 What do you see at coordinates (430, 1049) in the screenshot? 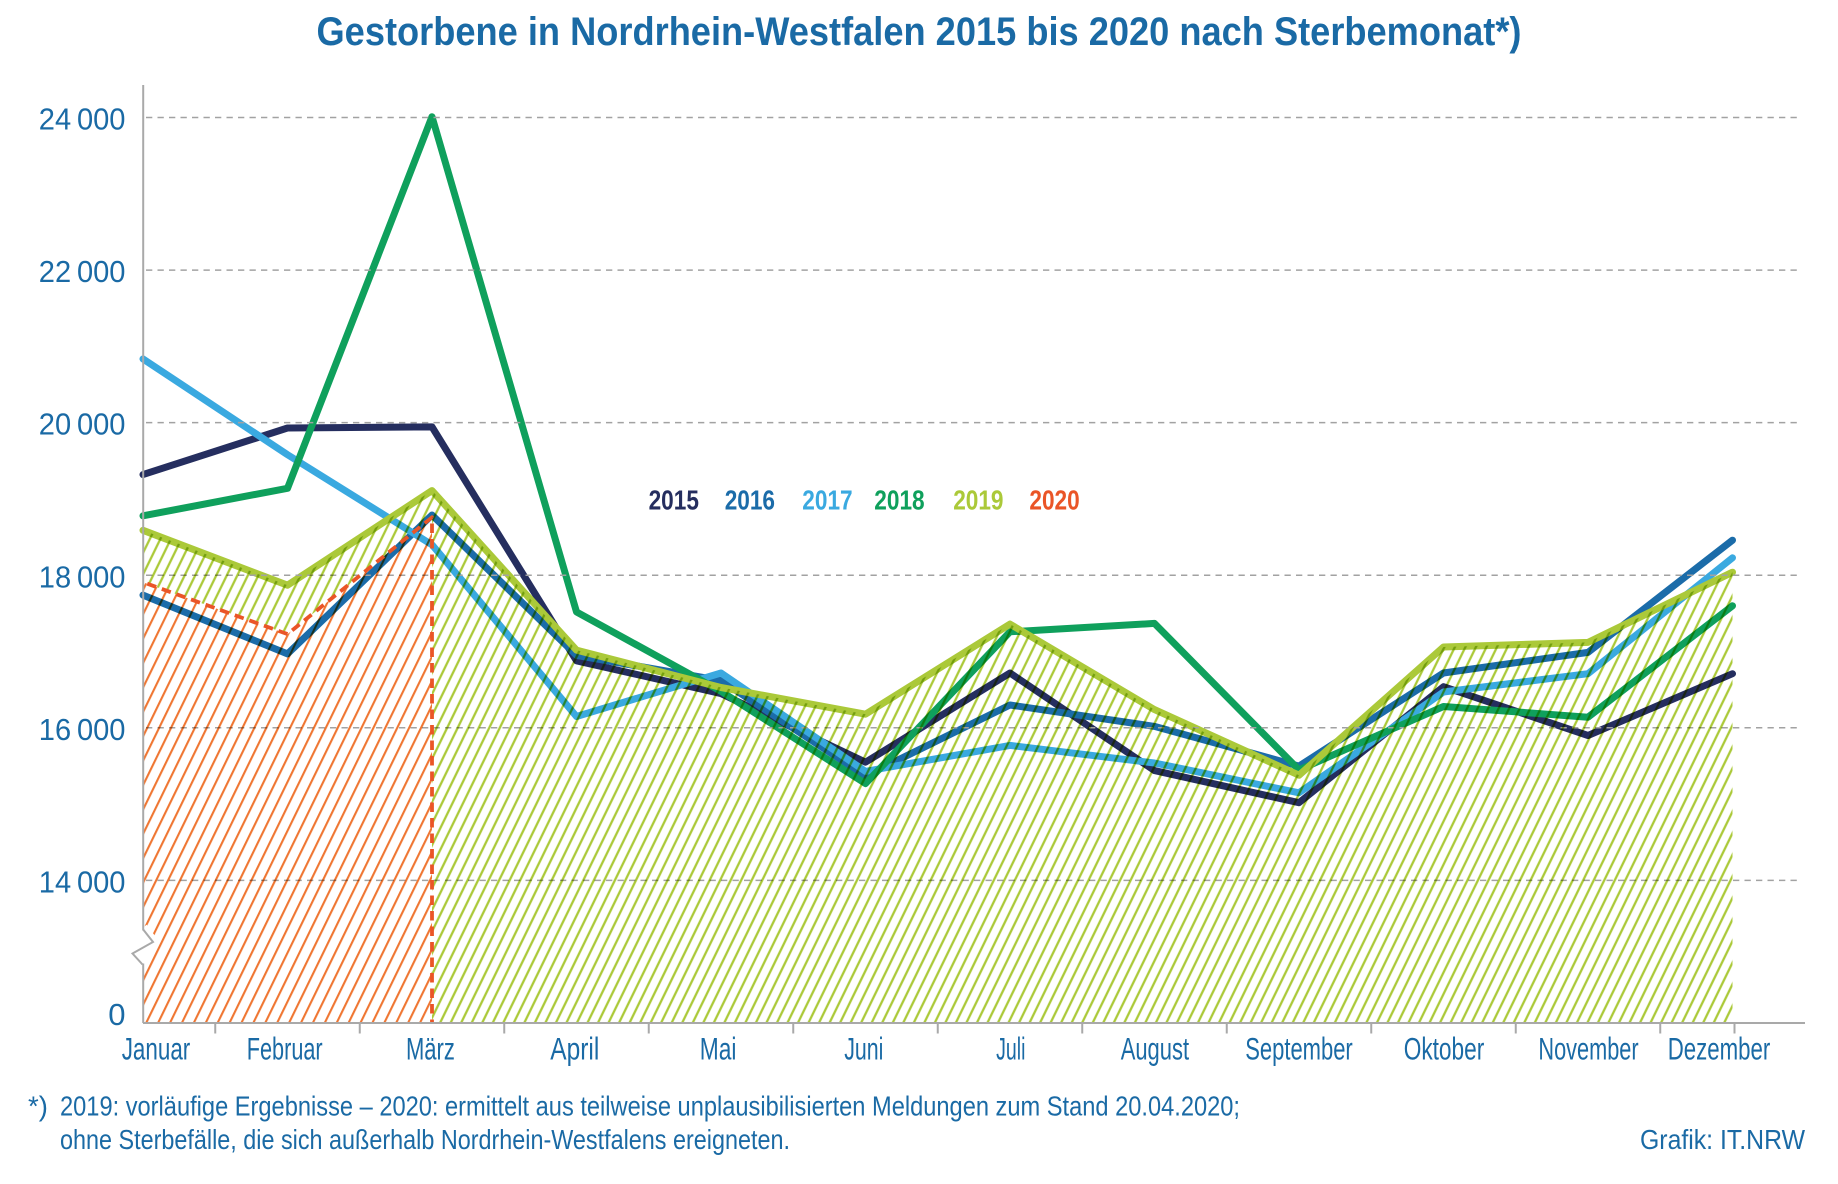
I see `svg-text: März` at bounding box center [430, 1049].